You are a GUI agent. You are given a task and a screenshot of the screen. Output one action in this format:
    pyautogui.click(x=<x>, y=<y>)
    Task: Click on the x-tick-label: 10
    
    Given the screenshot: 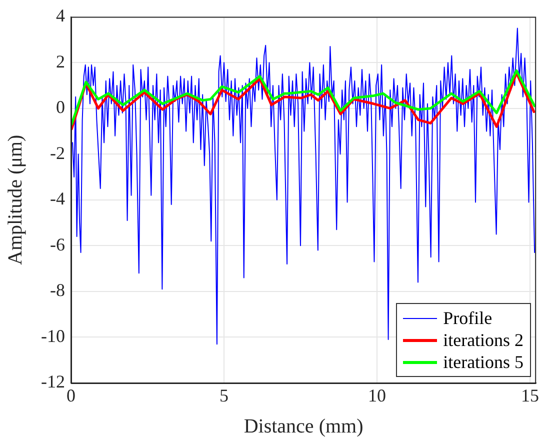 What is the action you would take?
    pyautogui.click(x=377, y=396)
    